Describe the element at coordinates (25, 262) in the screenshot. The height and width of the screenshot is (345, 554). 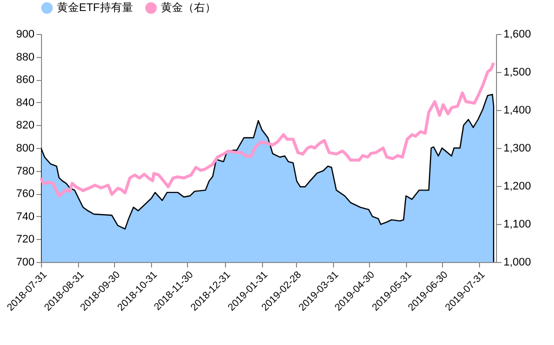
I see `y-tick-label: 700` at that location.